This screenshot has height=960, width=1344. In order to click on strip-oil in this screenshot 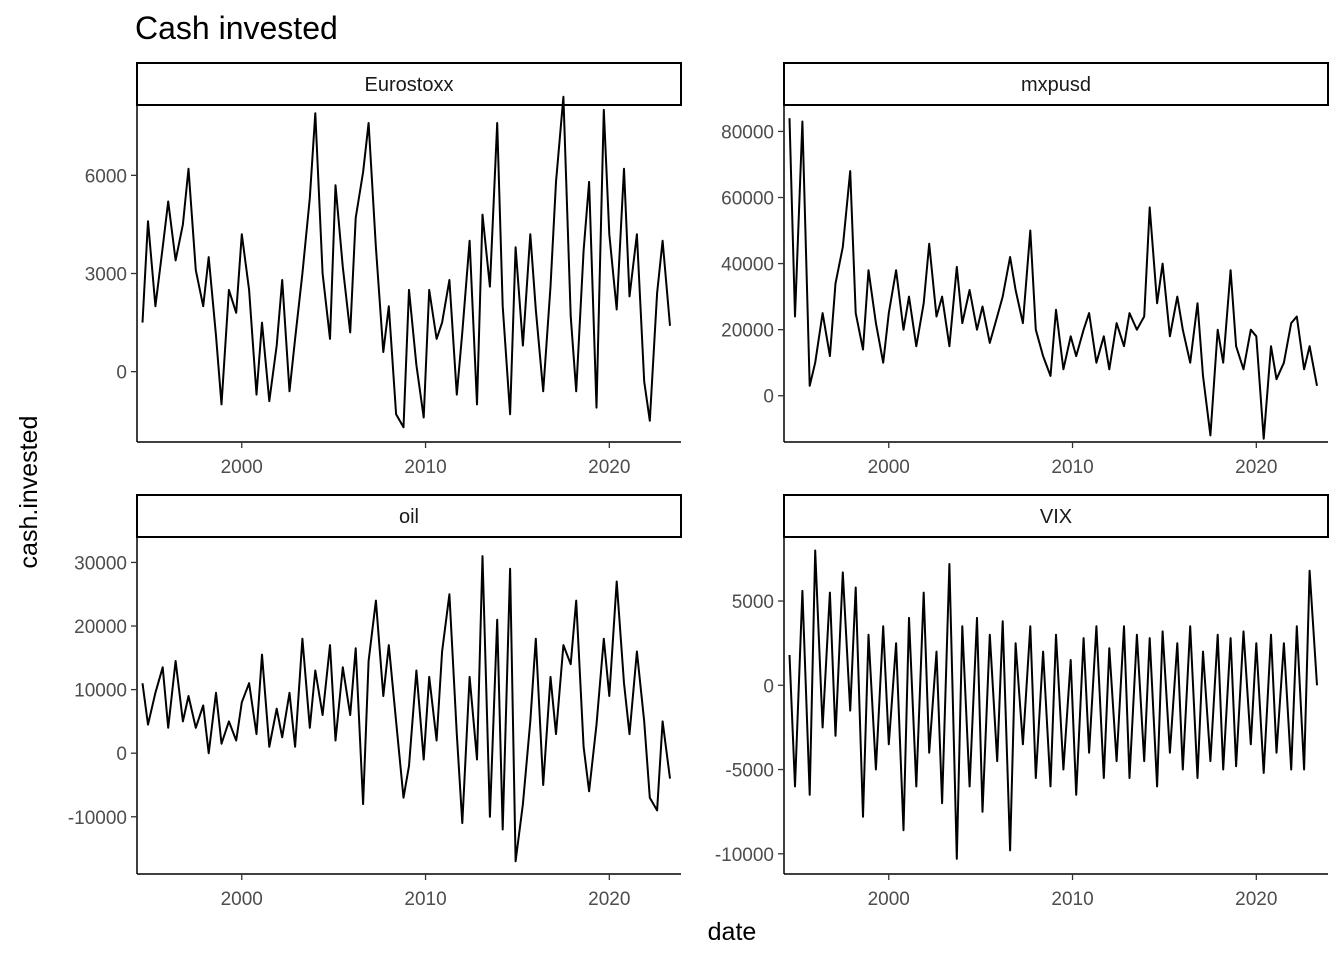, I will do `click(409, 516)`.